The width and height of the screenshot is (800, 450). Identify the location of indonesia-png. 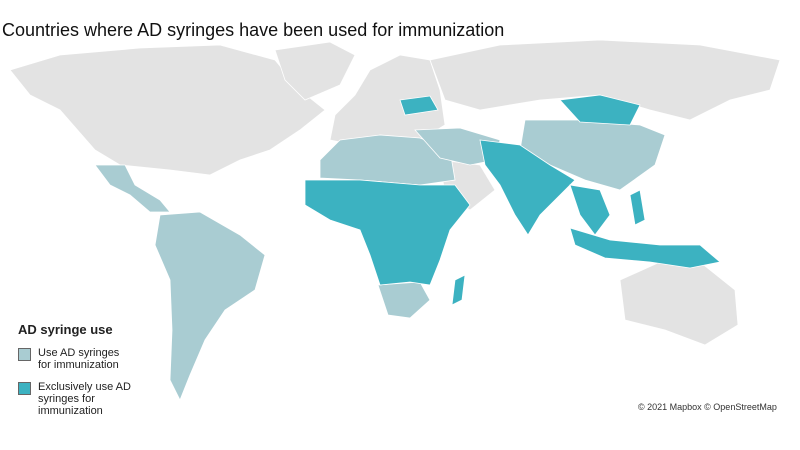
(645, 248).